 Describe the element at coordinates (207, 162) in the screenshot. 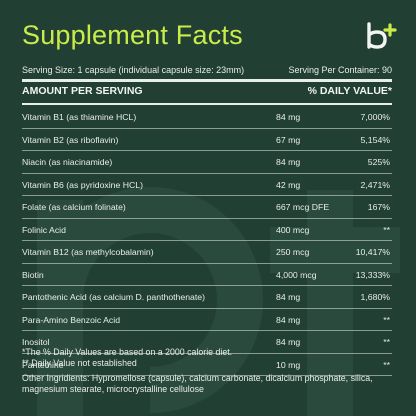

I see `table-row: Niacin (as niacinamide) 84 mg 525%` at that location.